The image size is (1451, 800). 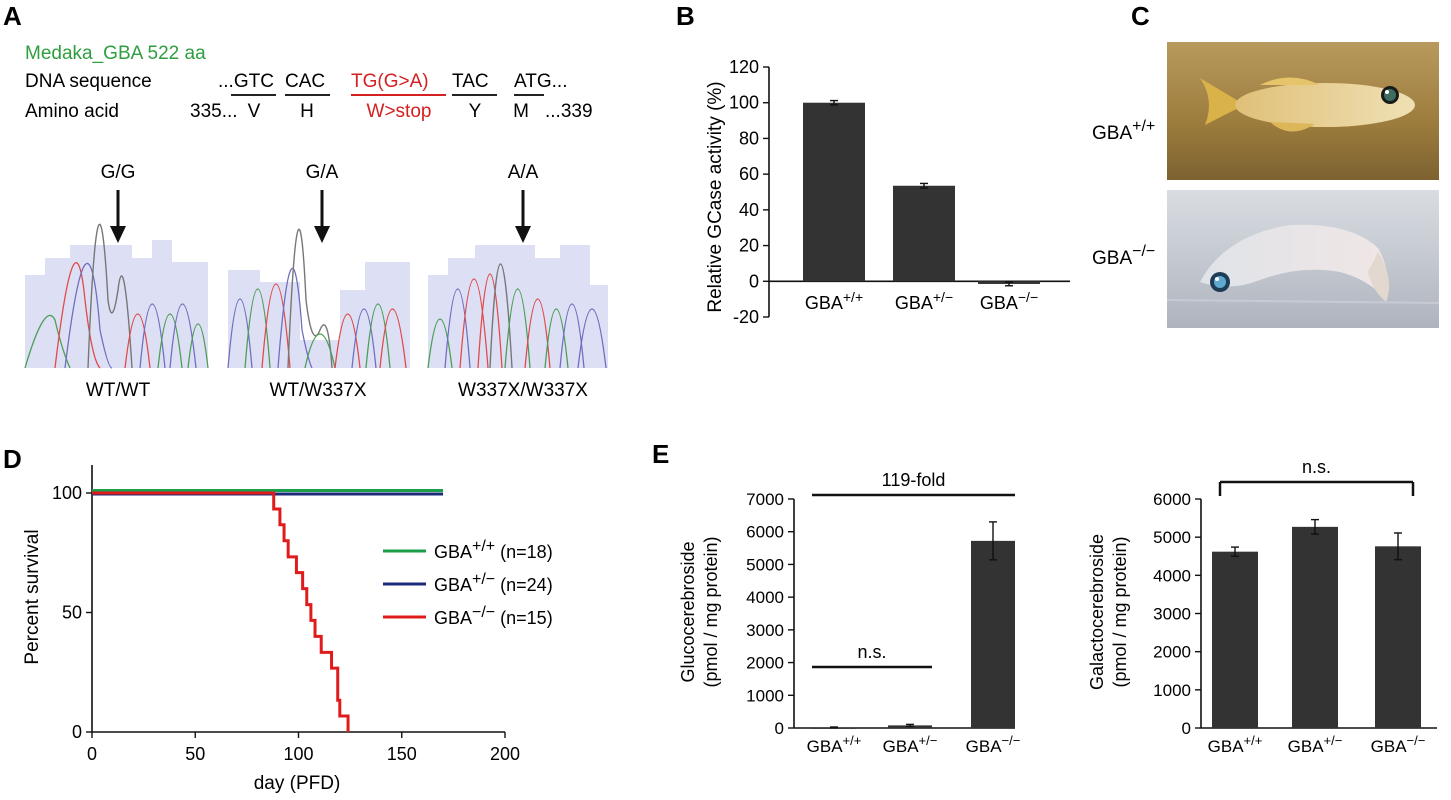 What do you see at coordinates (318, 298) in the screenshot?
I see `chromatogram-wt-w337x` at bounding box center [318, 298].